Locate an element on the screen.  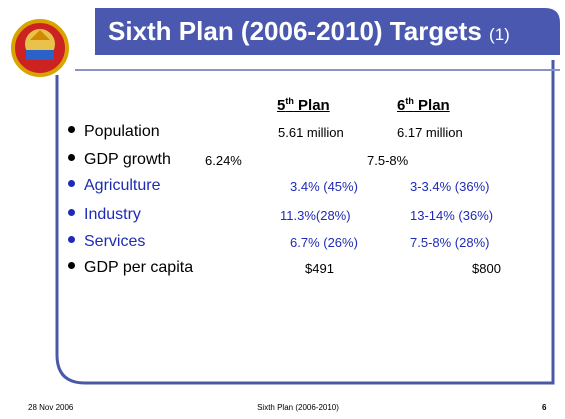
cell-value: 13-14% (36%) is located at coordinates (452, 215).